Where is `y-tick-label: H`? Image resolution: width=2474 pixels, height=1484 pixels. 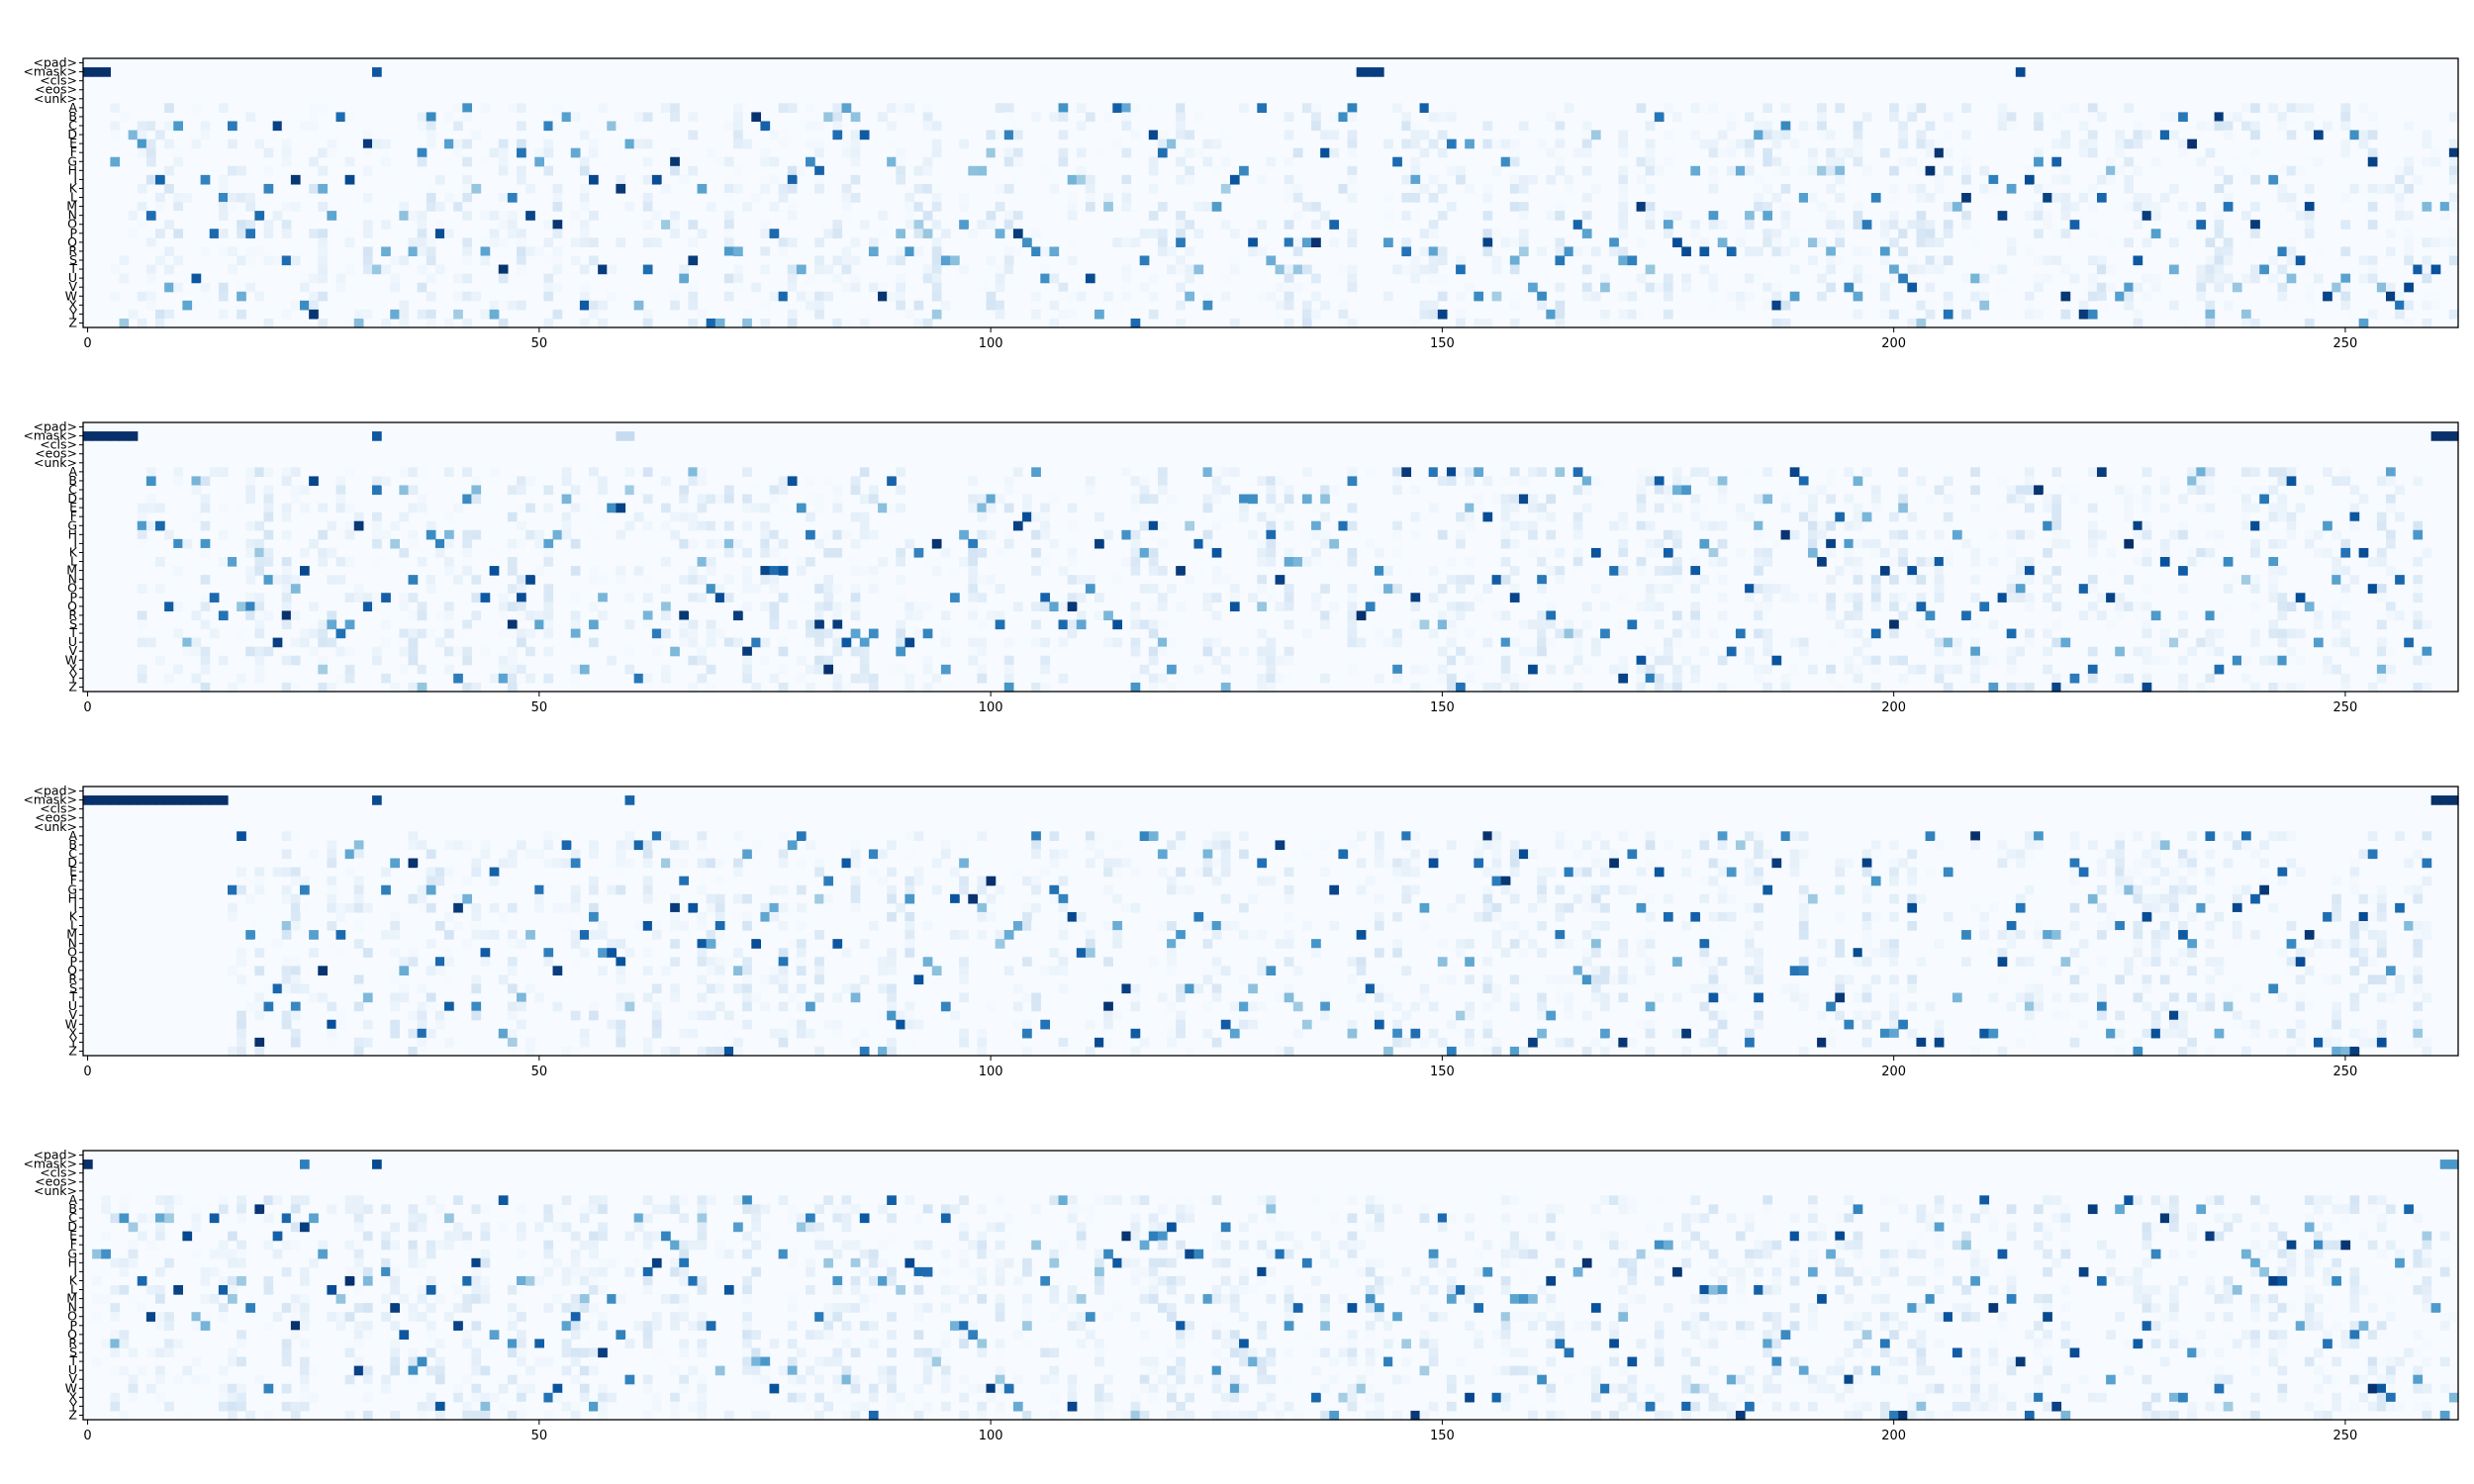 y-tick-label: H is located at coordinates (72, 169).